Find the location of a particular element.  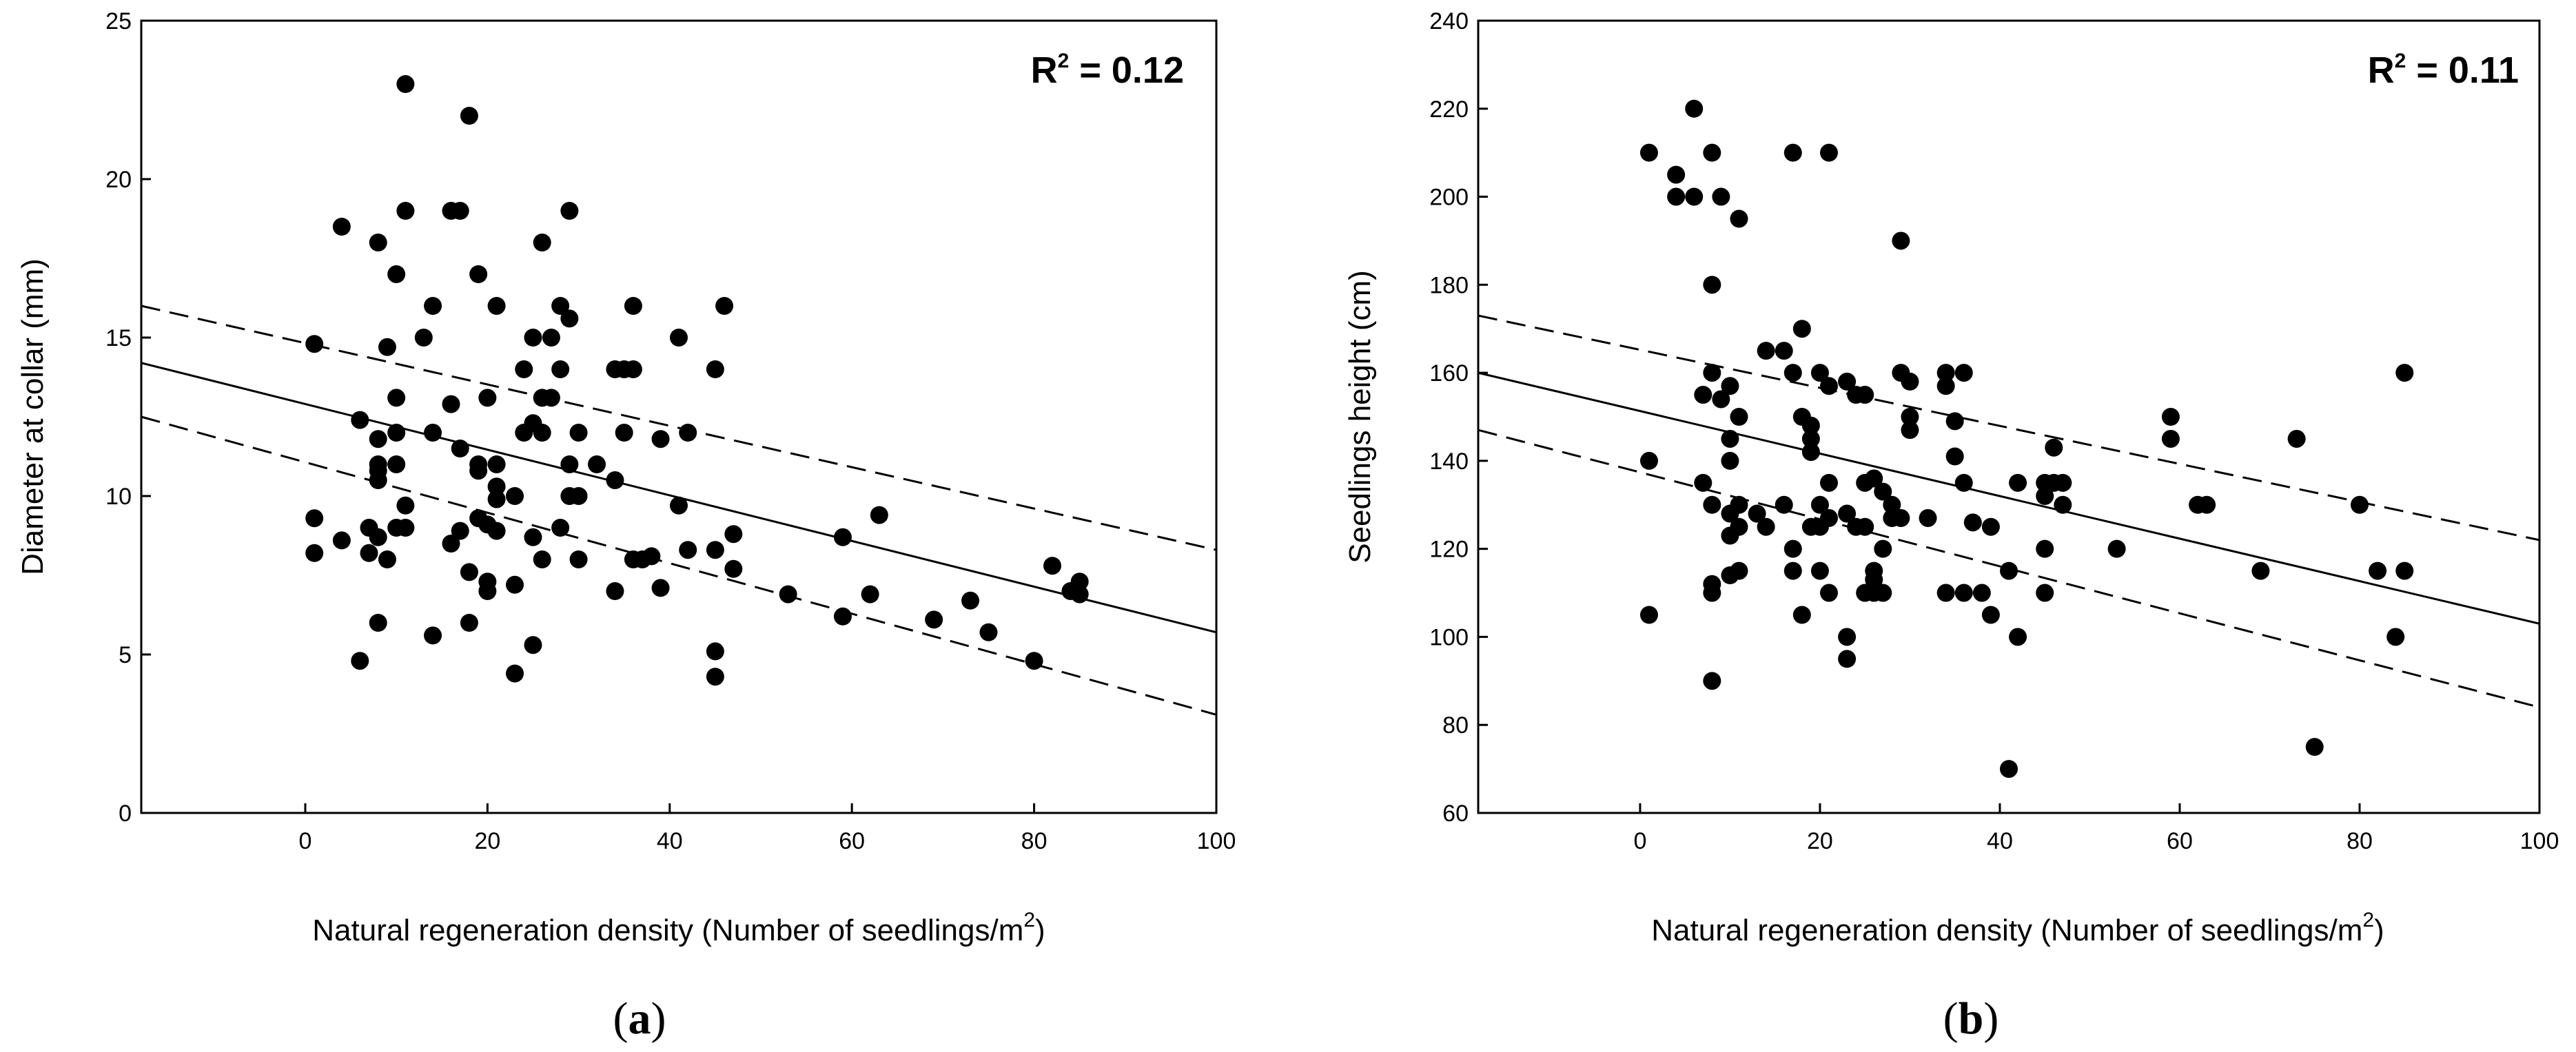

y-tick-label: 80 is located at coordinates (1455, 726).